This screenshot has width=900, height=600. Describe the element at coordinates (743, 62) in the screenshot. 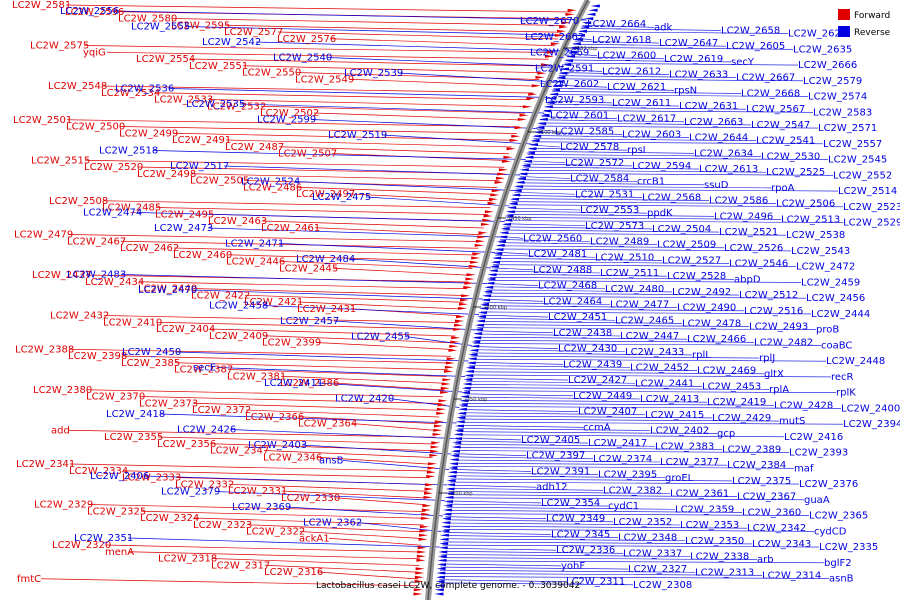

I see `reverse-gene-label: secY` at that location.